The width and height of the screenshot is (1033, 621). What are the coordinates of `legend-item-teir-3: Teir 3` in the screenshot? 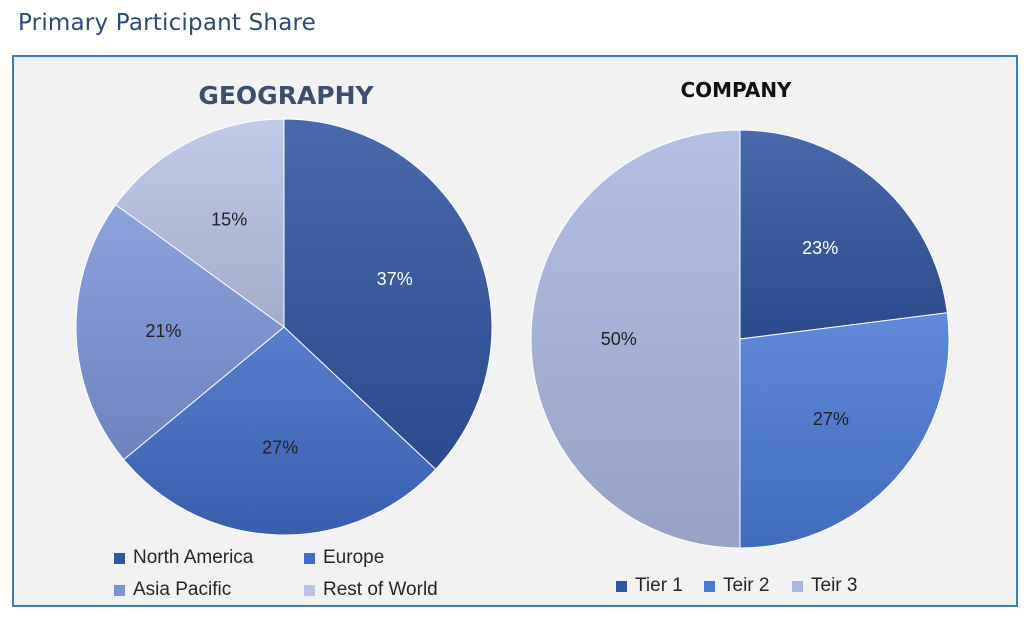 It's located at (824, 586).